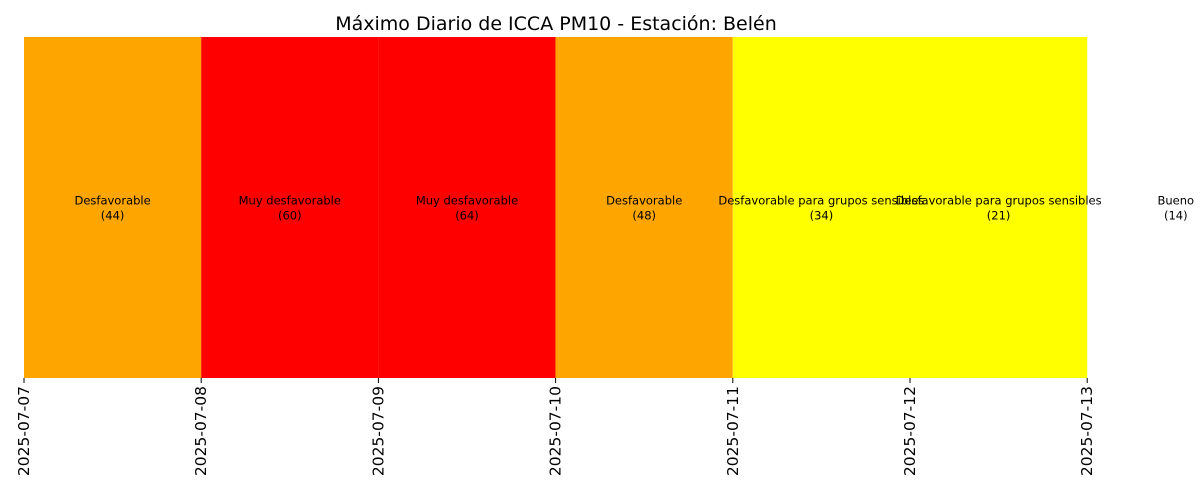 Image resolution: width=1200 pixels, height=500 pixels. I want to click on cell-category-label: Bueno, so click(1176, 201).